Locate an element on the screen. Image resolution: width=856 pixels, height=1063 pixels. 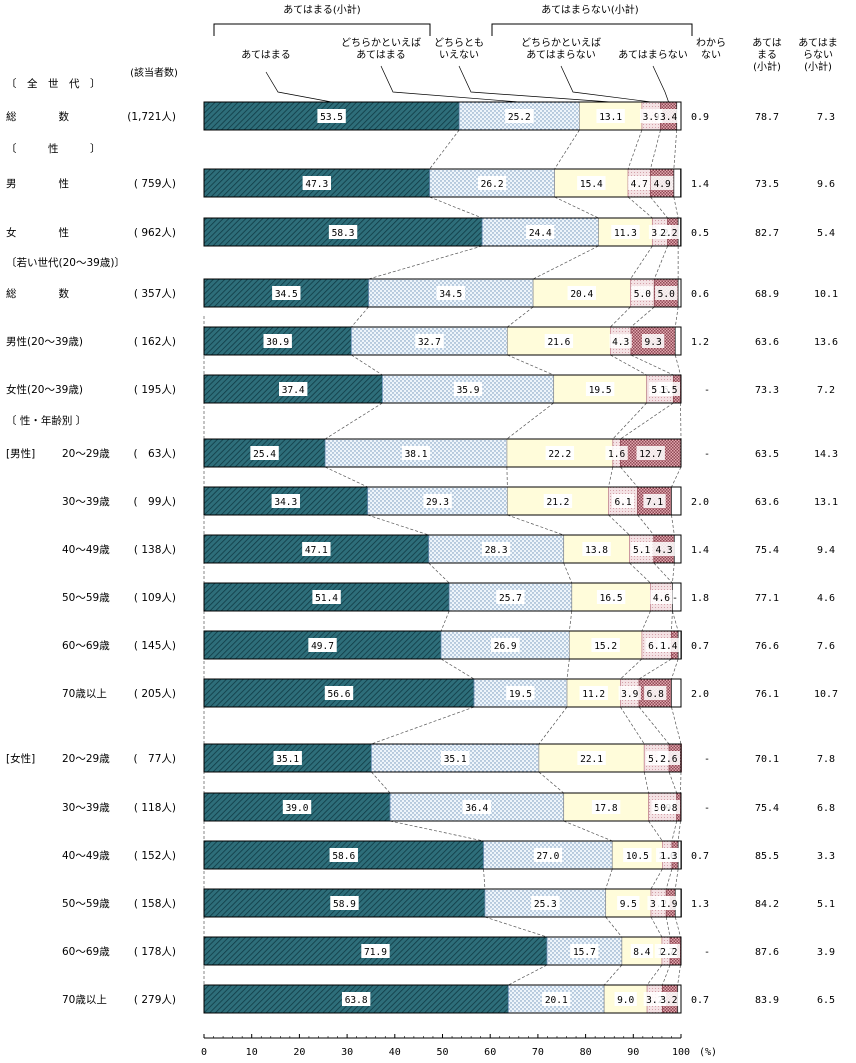
value-label: 37.4 is located at coordinates (293, 390).